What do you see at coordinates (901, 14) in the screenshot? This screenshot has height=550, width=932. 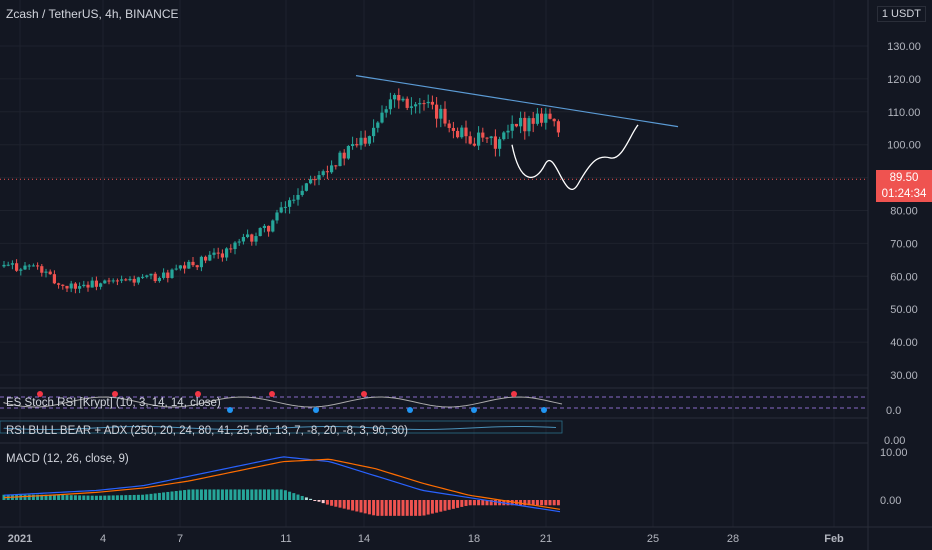 I see `currency-unit-badge: 1 USDT` at bounding box center [901, 14].